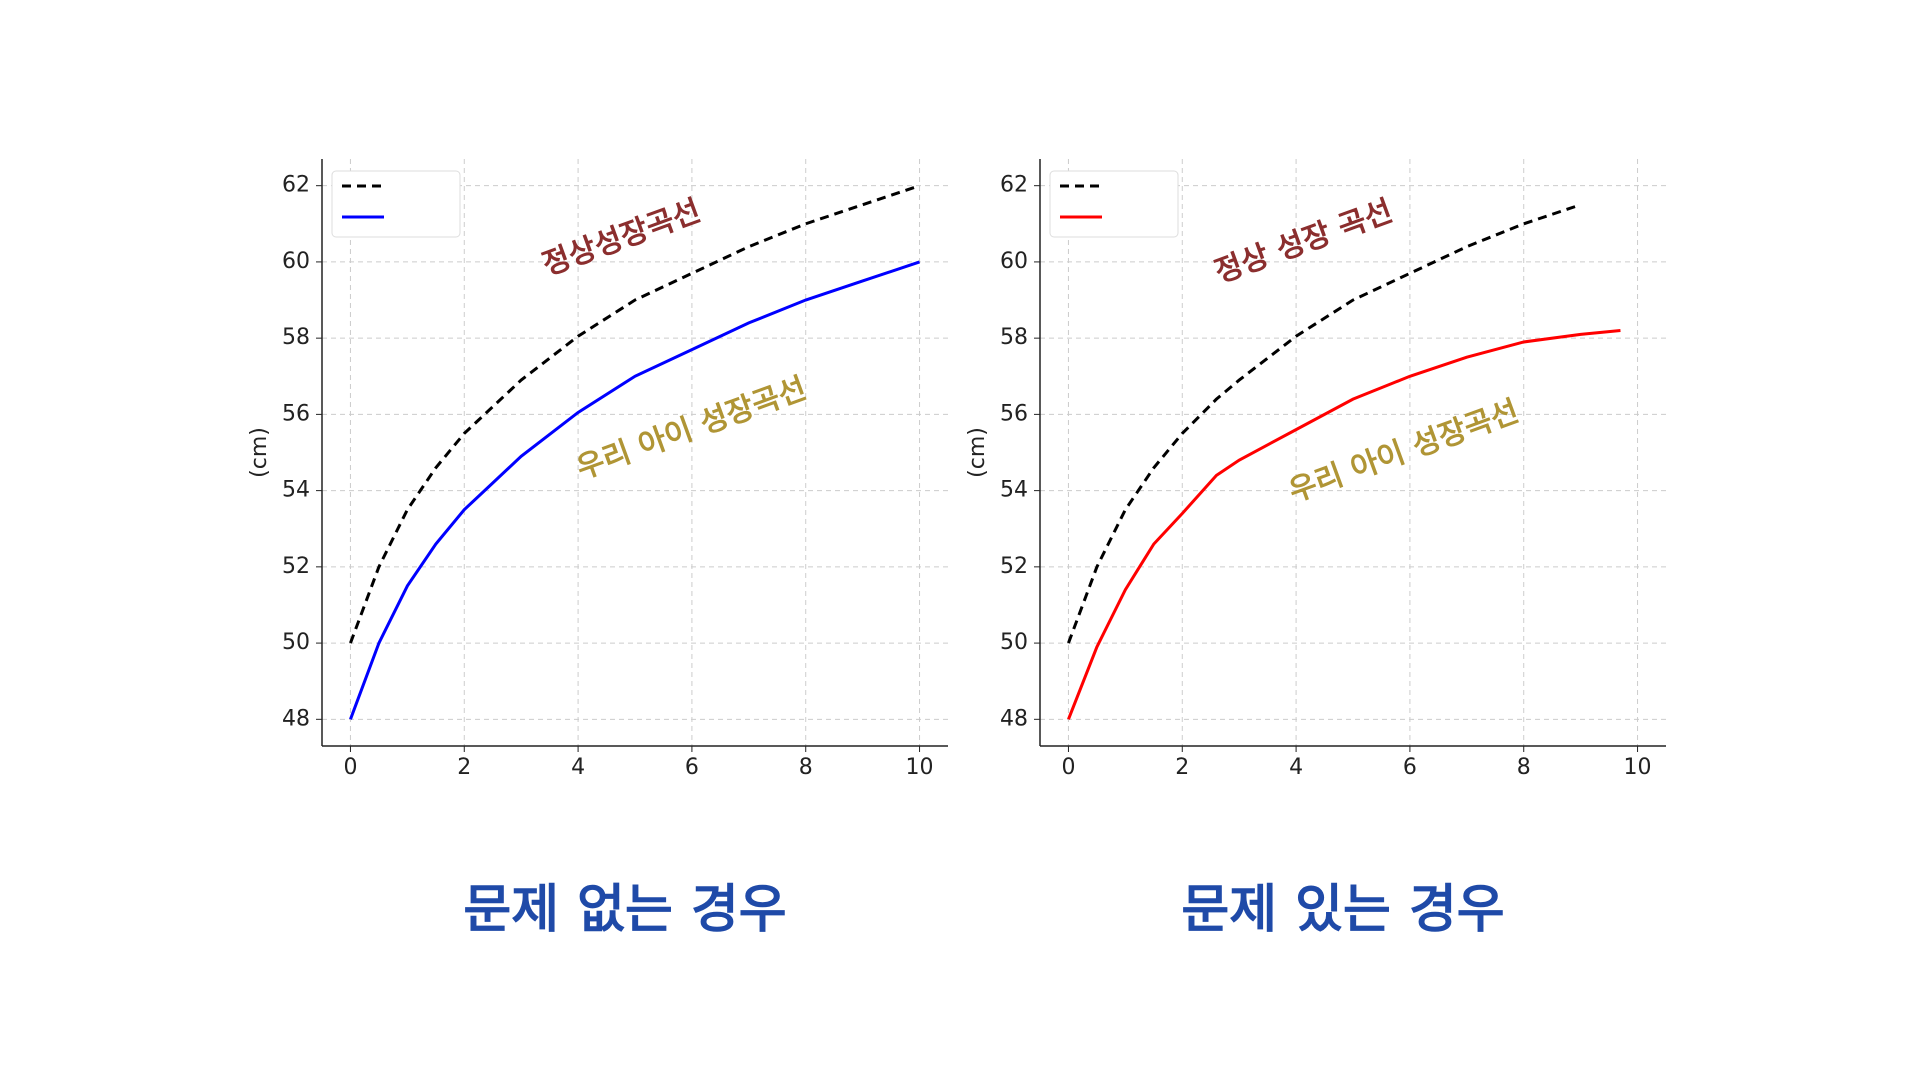 This screenshot has width=1920, height=1084. What do you see at coordinates (1342, 910) in the screenshot?
I see `caption: 문제 있는 경우` at bounding box center [1342, 910].